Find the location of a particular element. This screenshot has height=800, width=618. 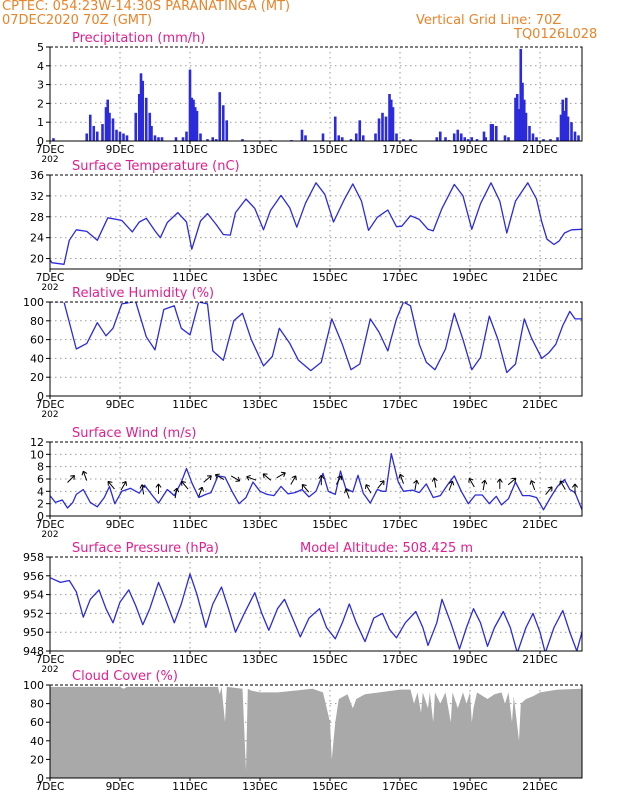

rh-xtick-label: 13DEC is located at coordinates (259, 405).